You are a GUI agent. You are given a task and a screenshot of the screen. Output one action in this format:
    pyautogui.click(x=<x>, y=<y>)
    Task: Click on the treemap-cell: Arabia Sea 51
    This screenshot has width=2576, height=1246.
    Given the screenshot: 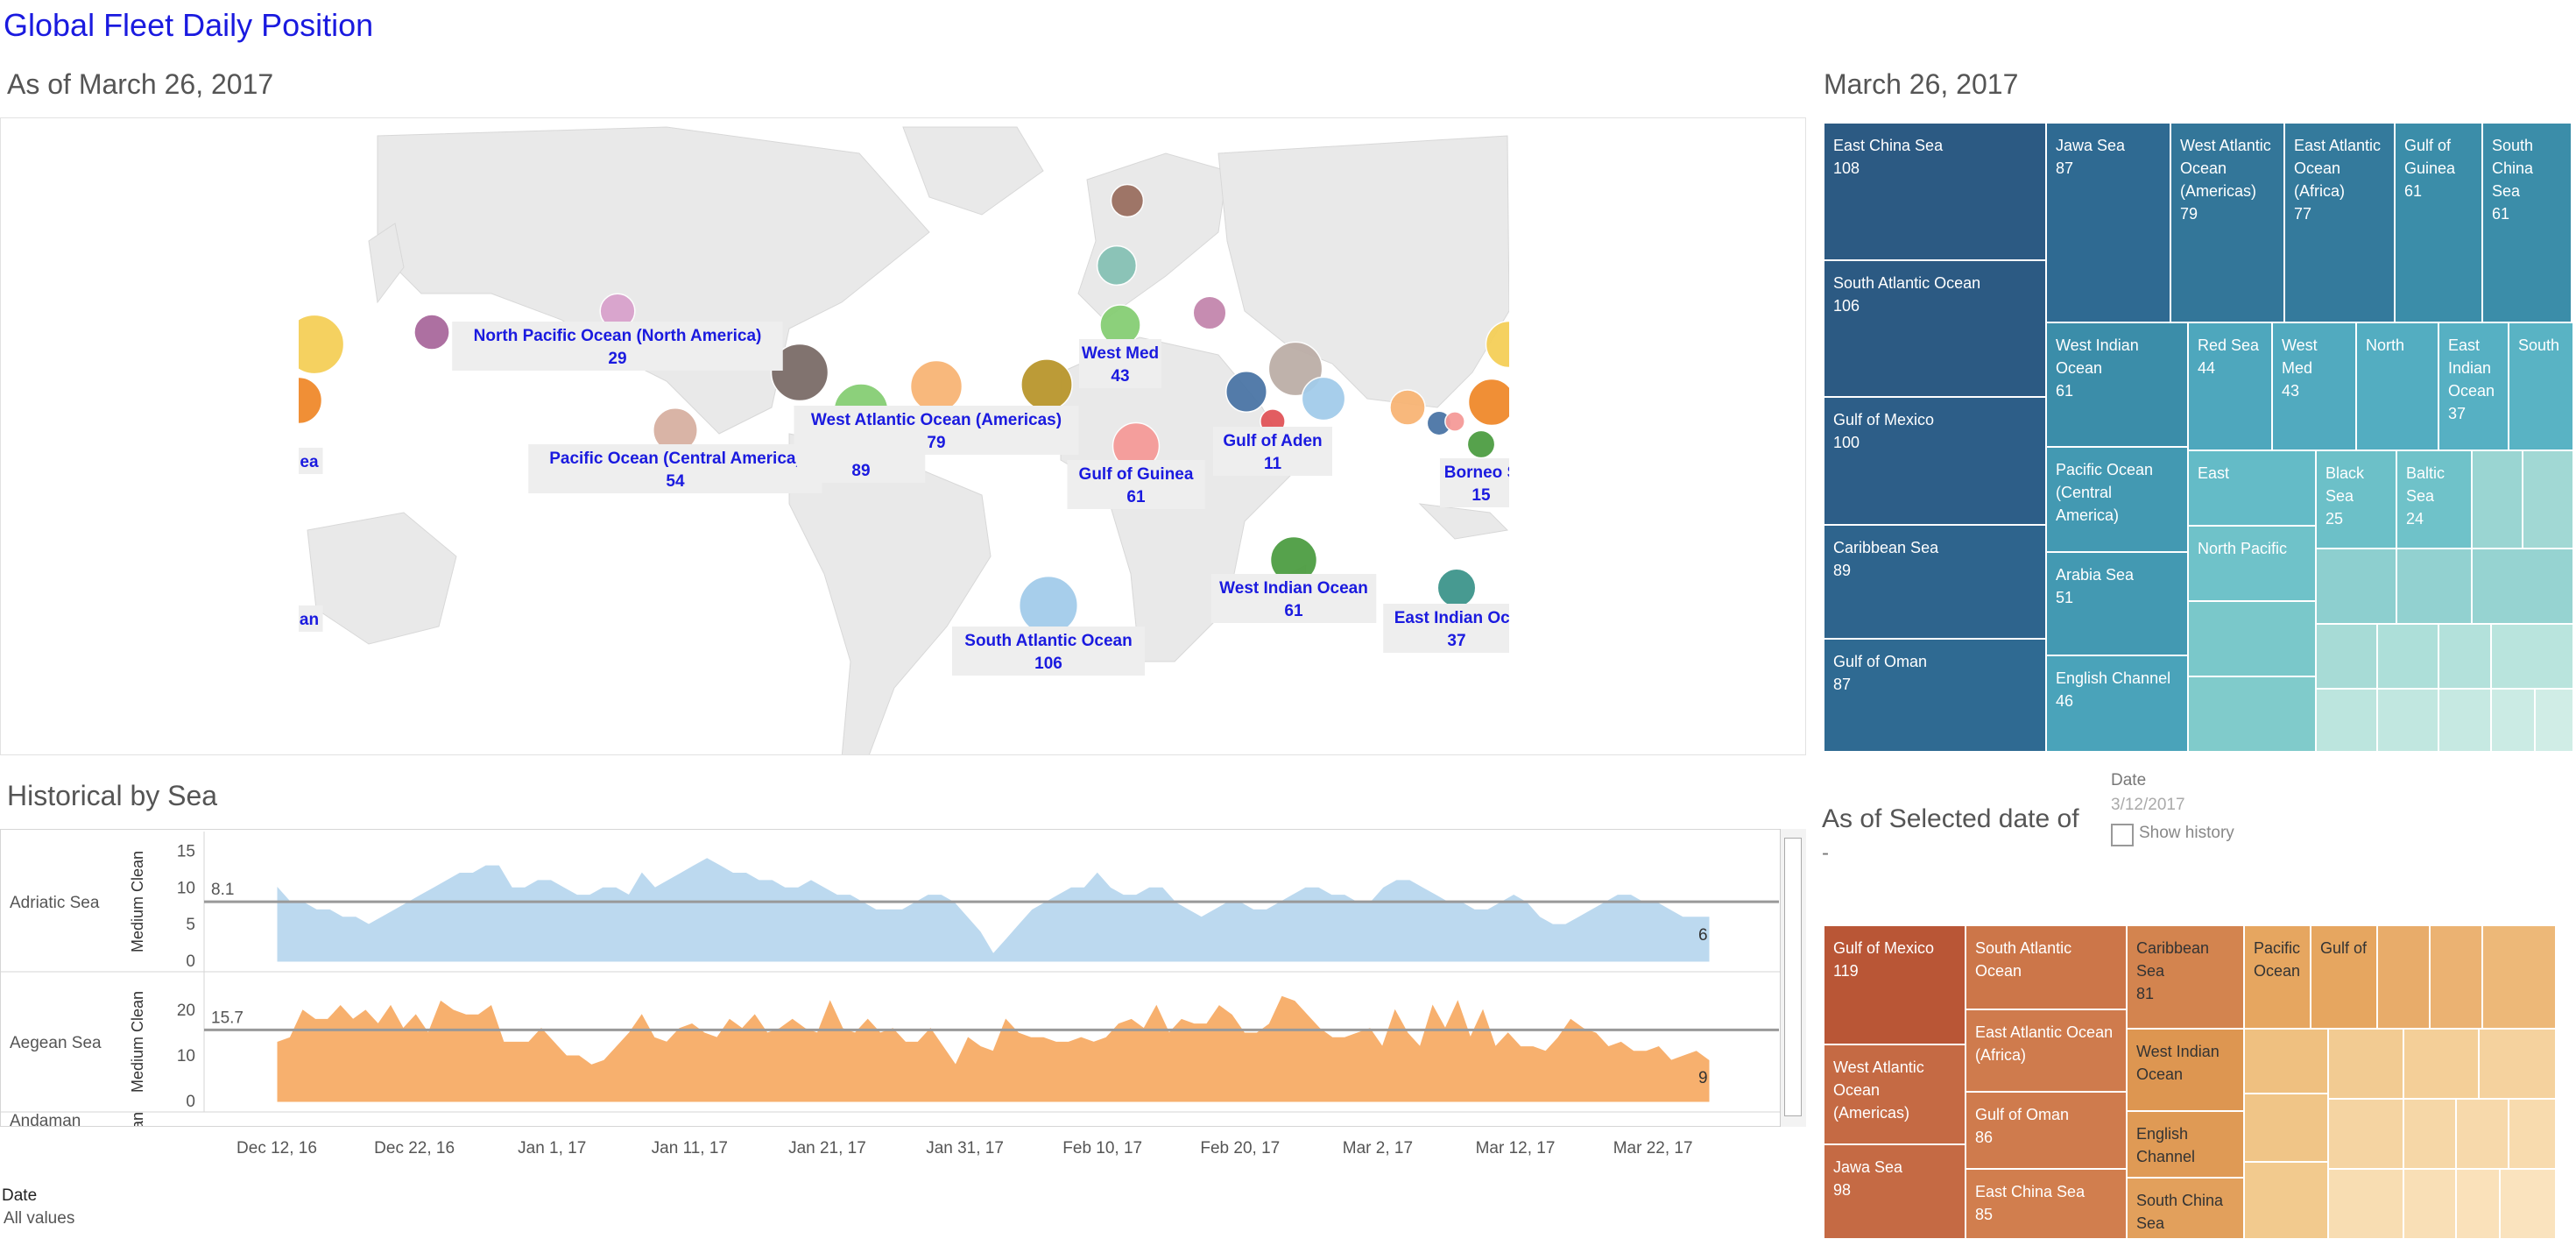 What is the action you would take?
    pyautogui.click(x=2117, y=603)
    